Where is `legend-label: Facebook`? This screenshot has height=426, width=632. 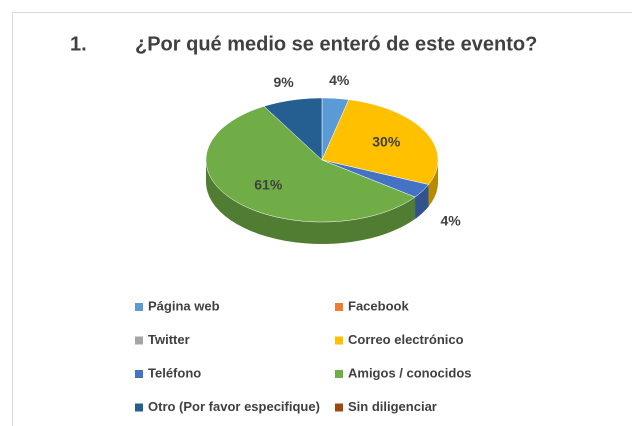 legend-label: Facebook is located at coordinates (378, 305).